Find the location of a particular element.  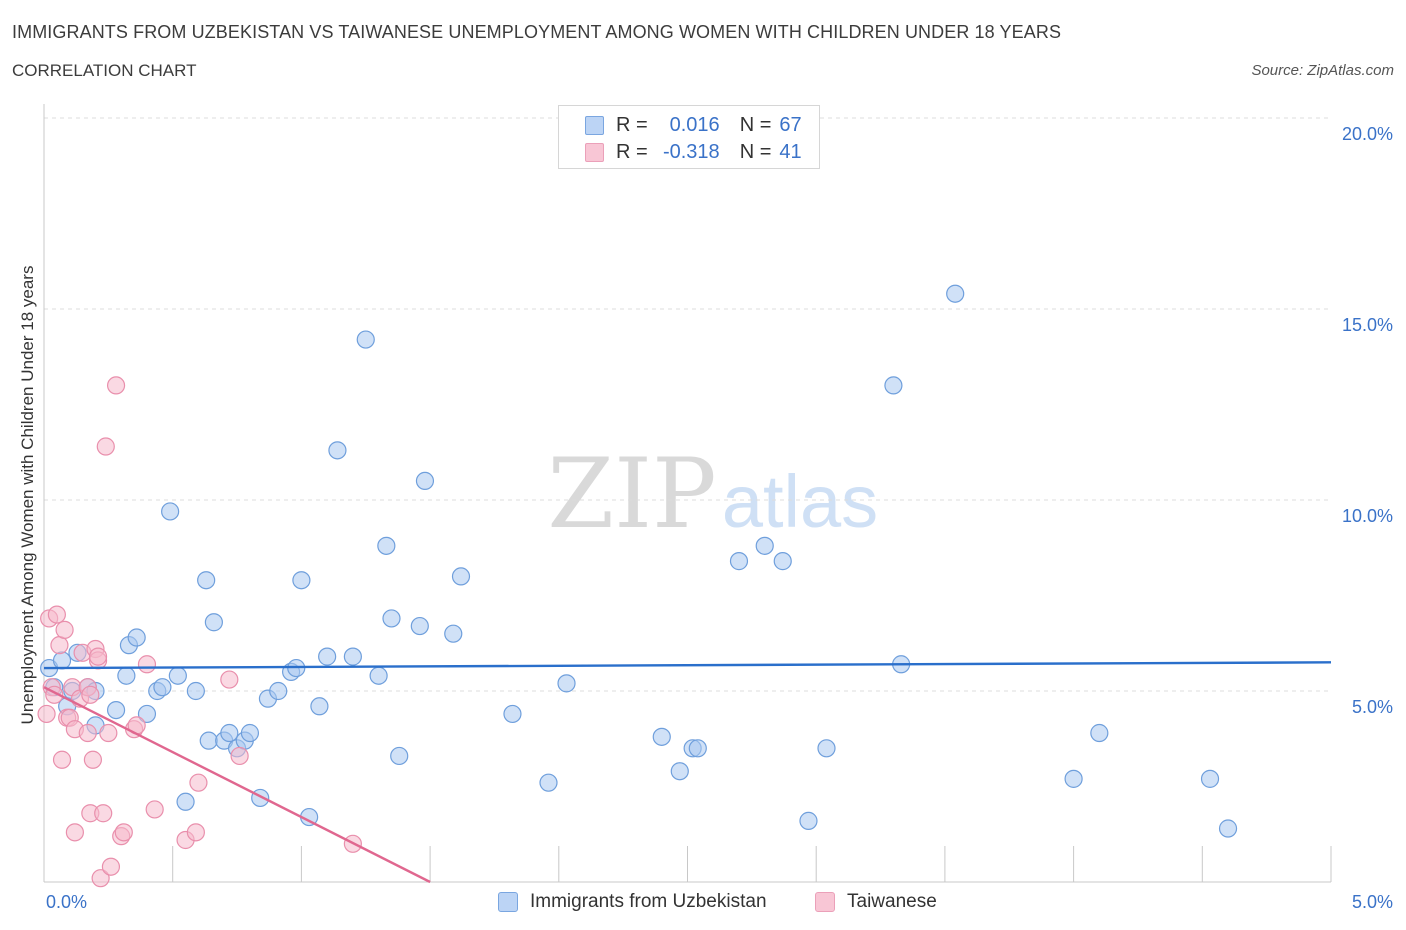

r-value: -0.318 is located at coordinates (691, 151).